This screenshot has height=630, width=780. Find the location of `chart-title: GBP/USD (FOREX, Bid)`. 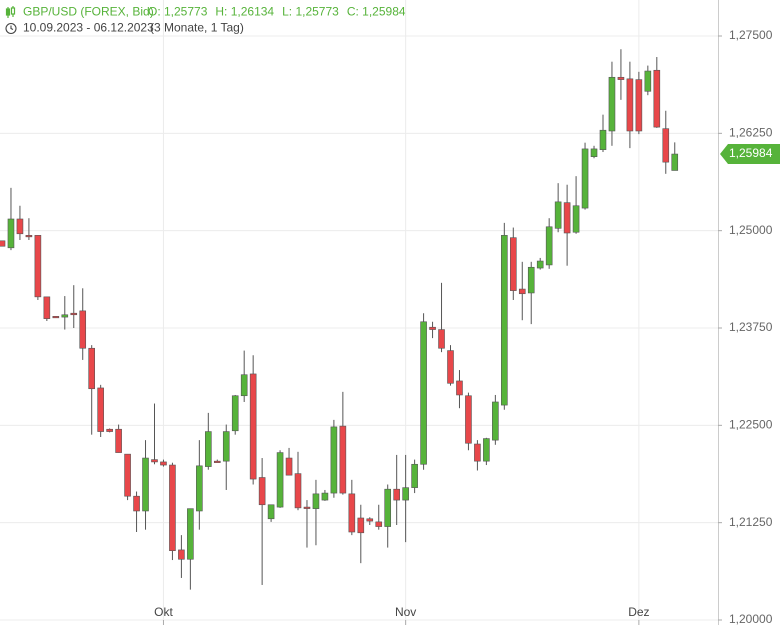

chart-title: GBP/USD (FOREX, Bid) is located at coordinates (88, 12).